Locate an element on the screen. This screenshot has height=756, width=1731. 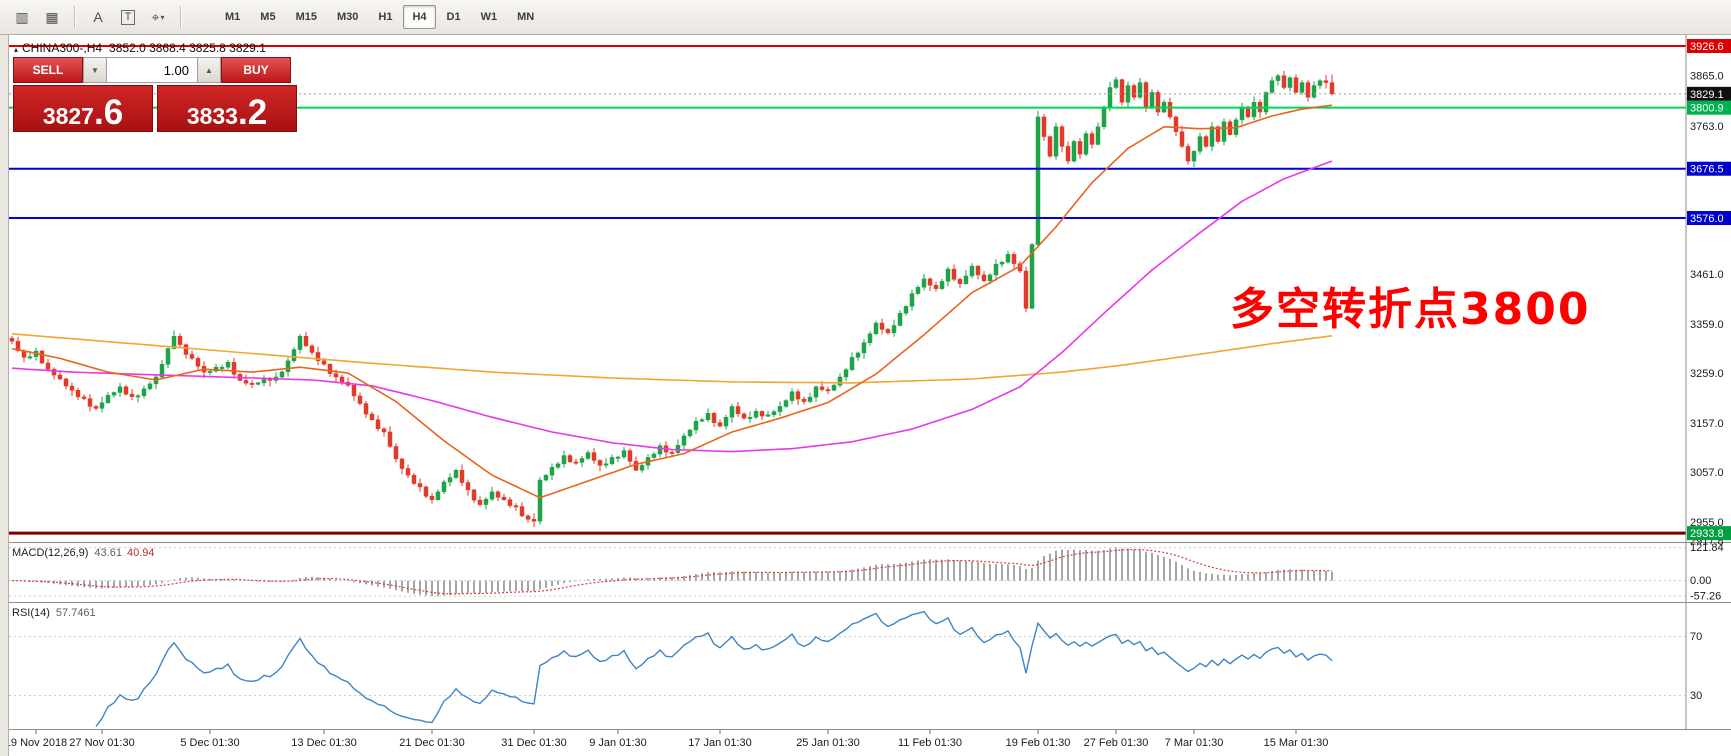
chevron-down-icon: ▾ is located at coordinates (162, 17).